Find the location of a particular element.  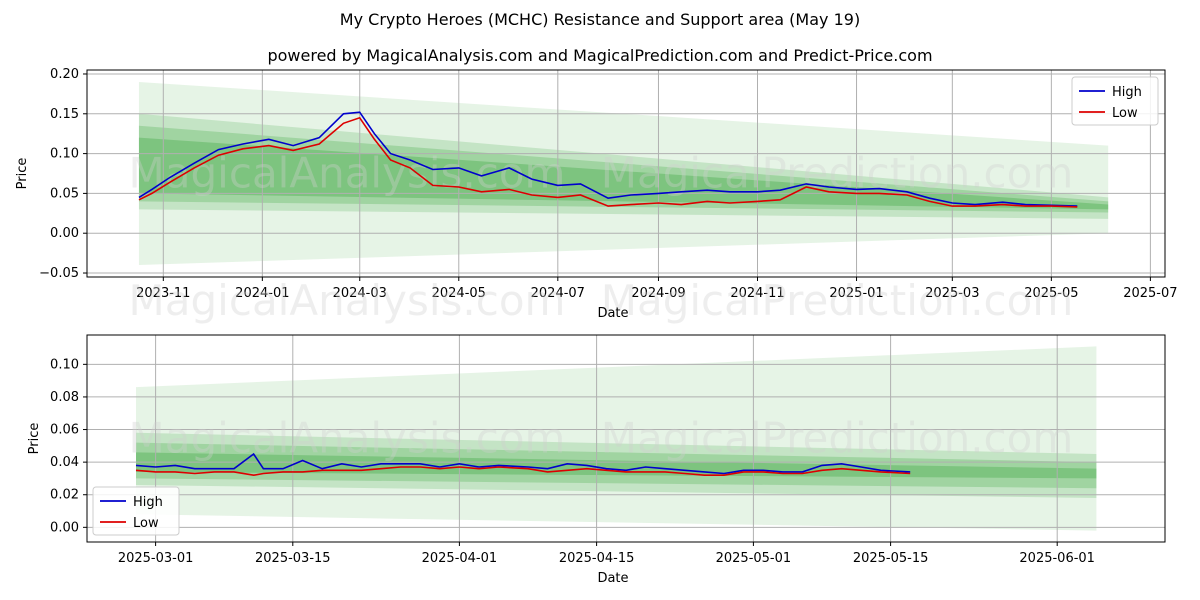

x-tick-label: 2024-05 is located at coordinates (459, 293).